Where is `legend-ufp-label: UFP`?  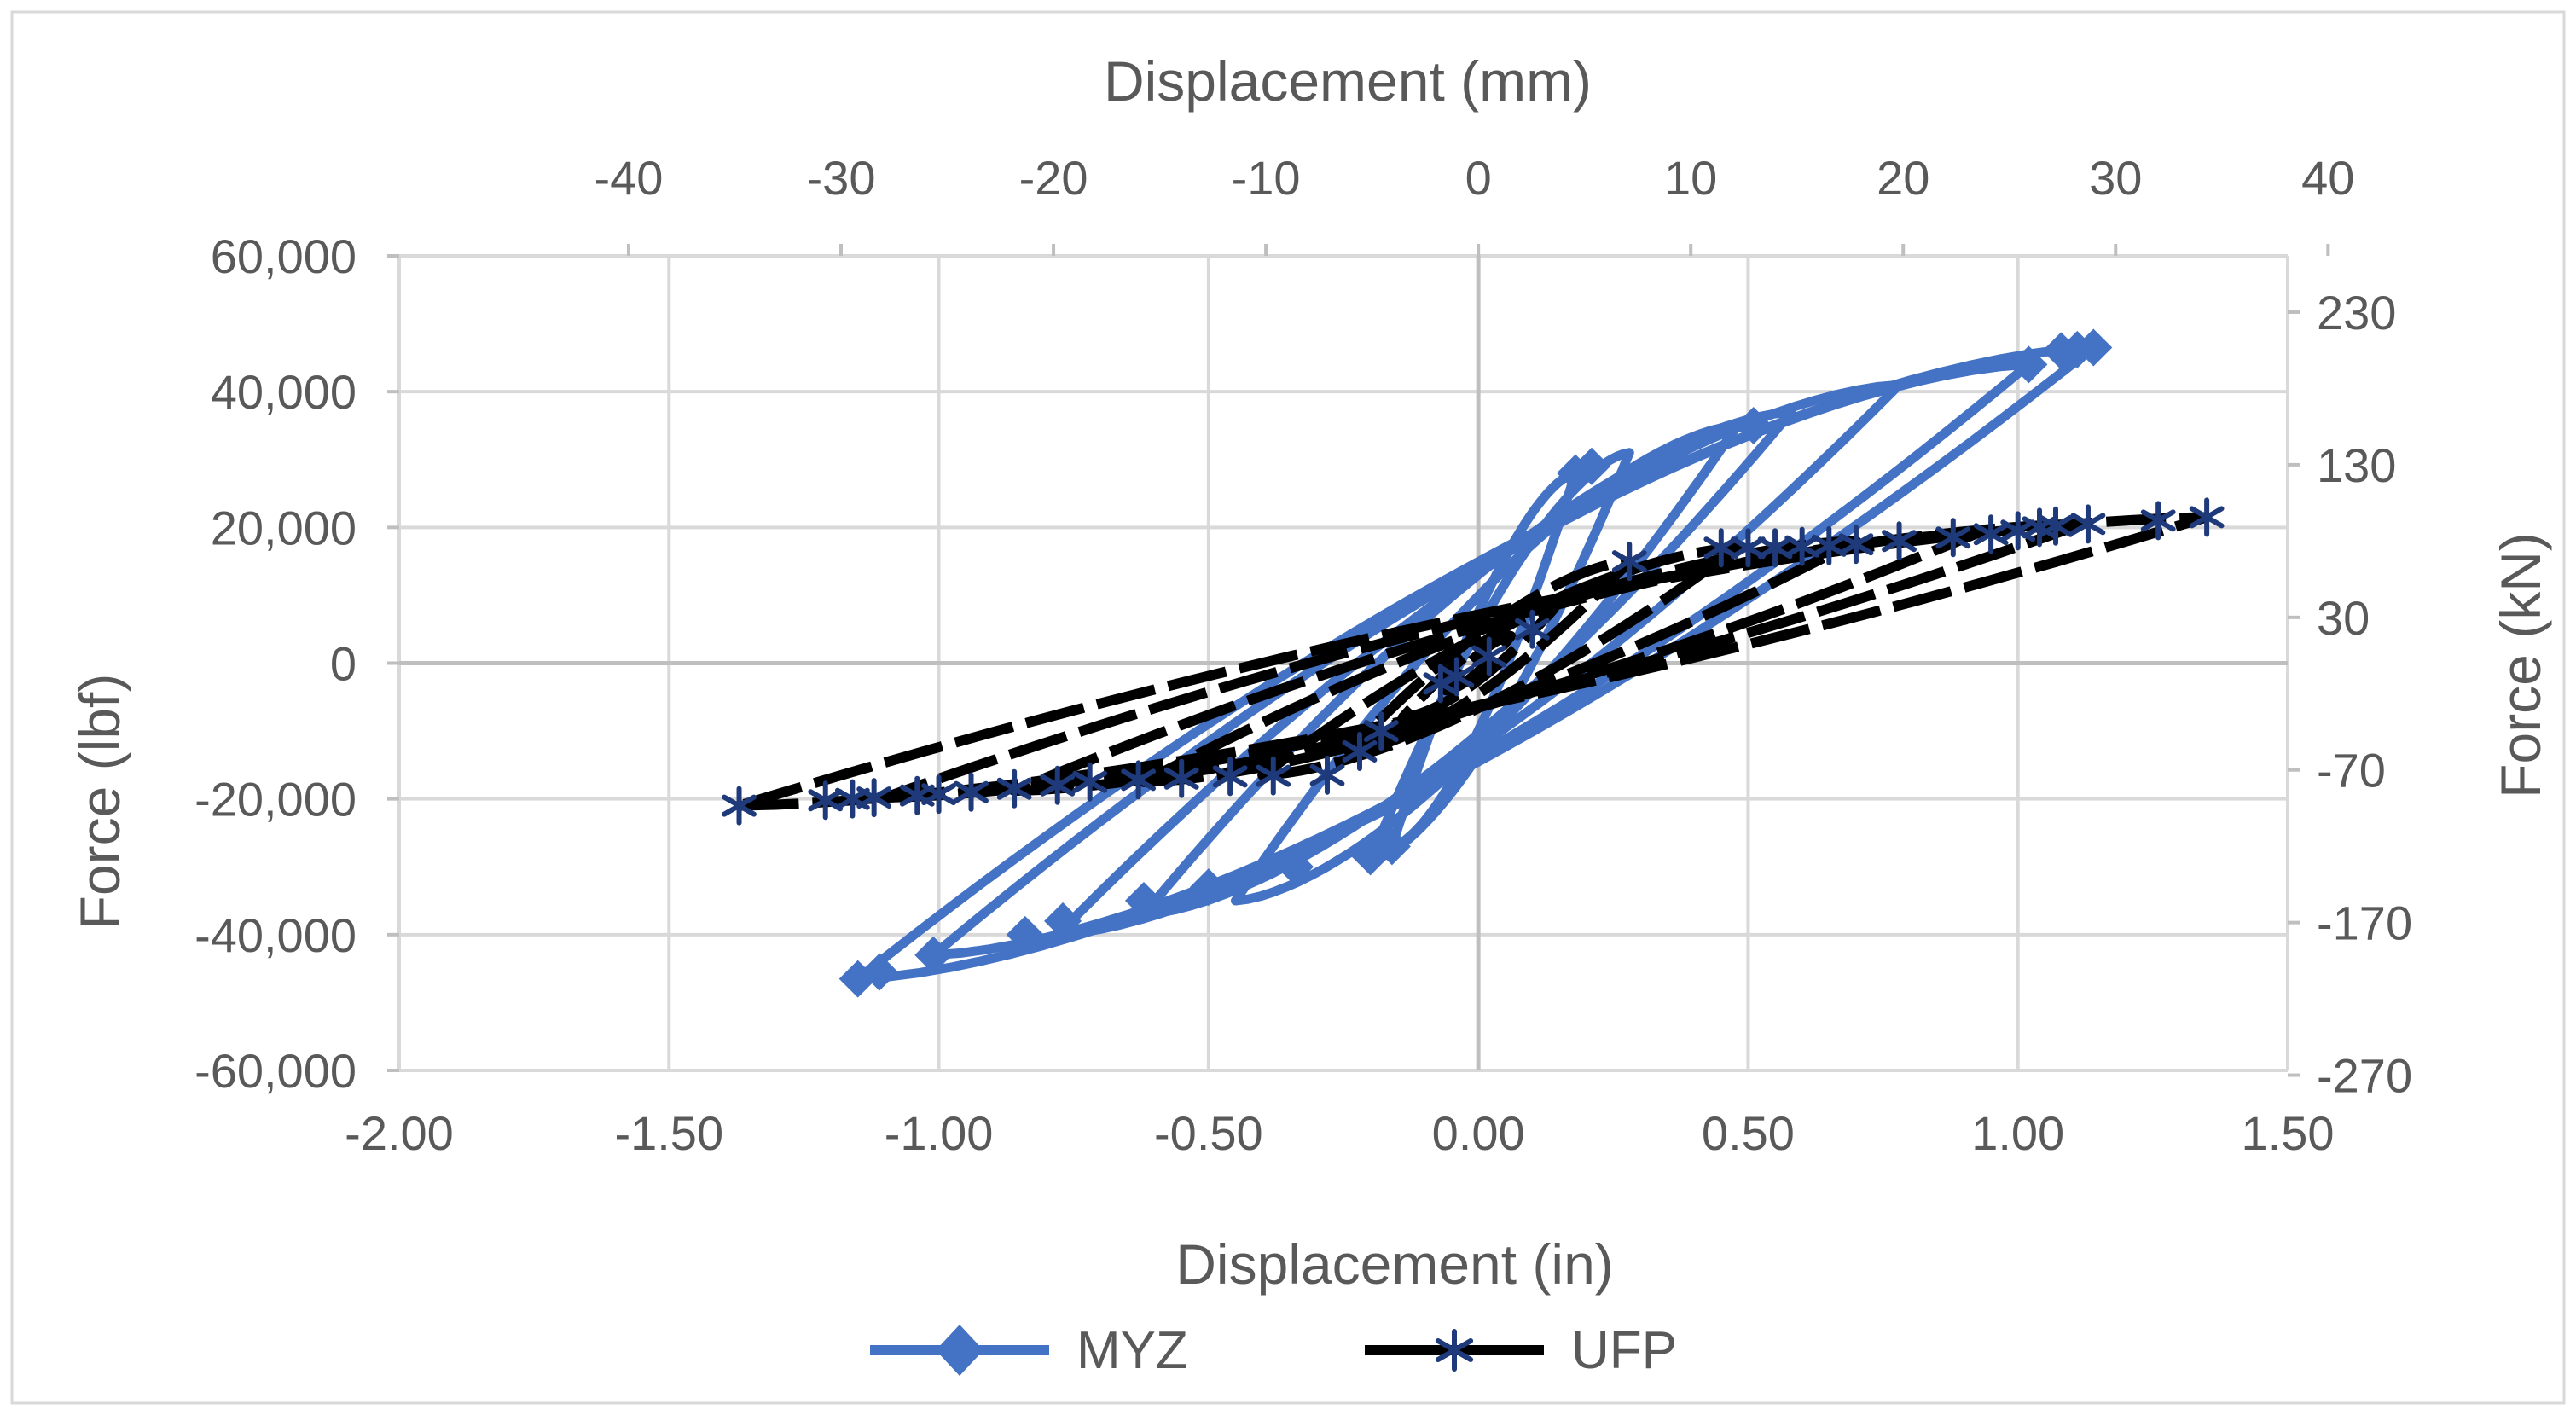
legend-ufp-label: UFP is located at coordinates (1624, 1350).